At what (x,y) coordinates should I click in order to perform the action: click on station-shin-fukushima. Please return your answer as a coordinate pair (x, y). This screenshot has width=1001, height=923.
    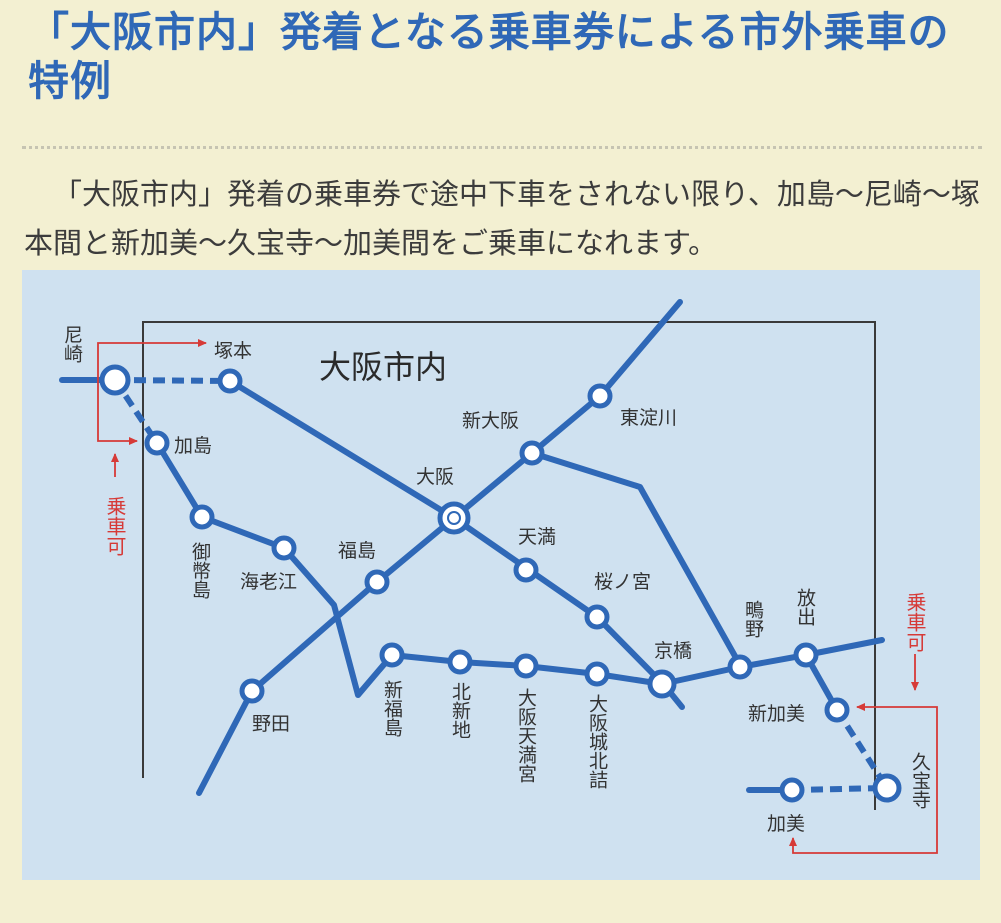
    Looking at the image, I should click on (392, 655).